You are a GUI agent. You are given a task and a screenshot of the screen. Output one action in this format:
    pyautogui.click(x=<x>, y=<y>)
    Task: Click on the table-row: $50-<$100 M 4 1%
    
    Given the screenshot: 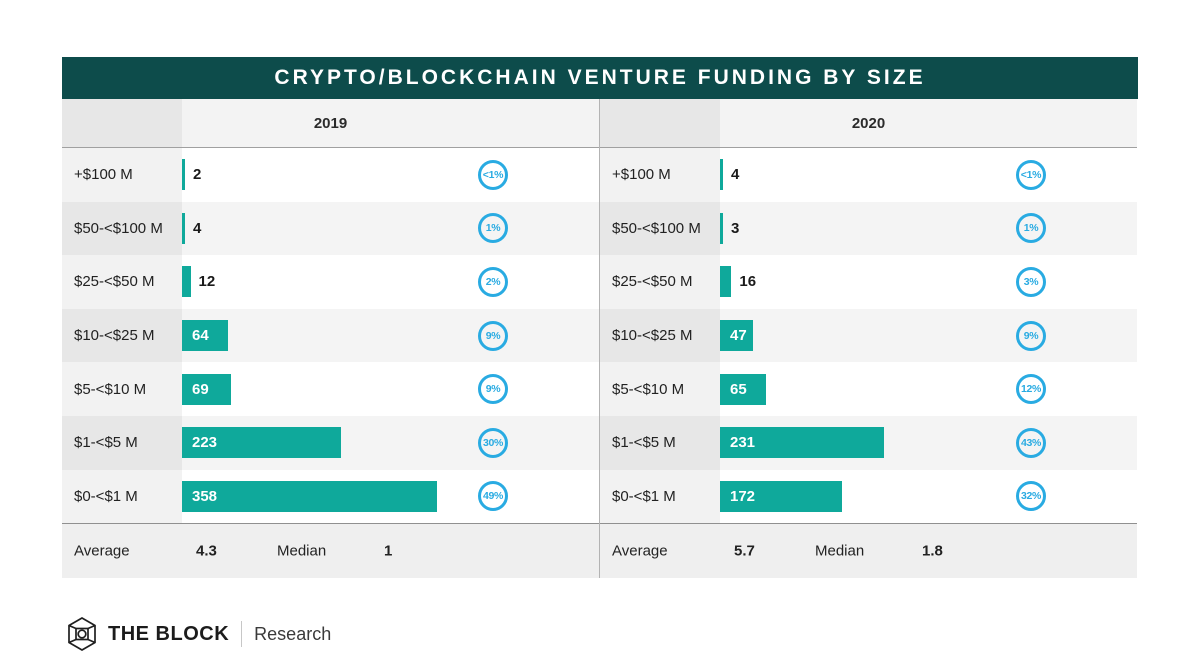 What is the action you would take?
    pyautogui.click(x=330, y=228)
    